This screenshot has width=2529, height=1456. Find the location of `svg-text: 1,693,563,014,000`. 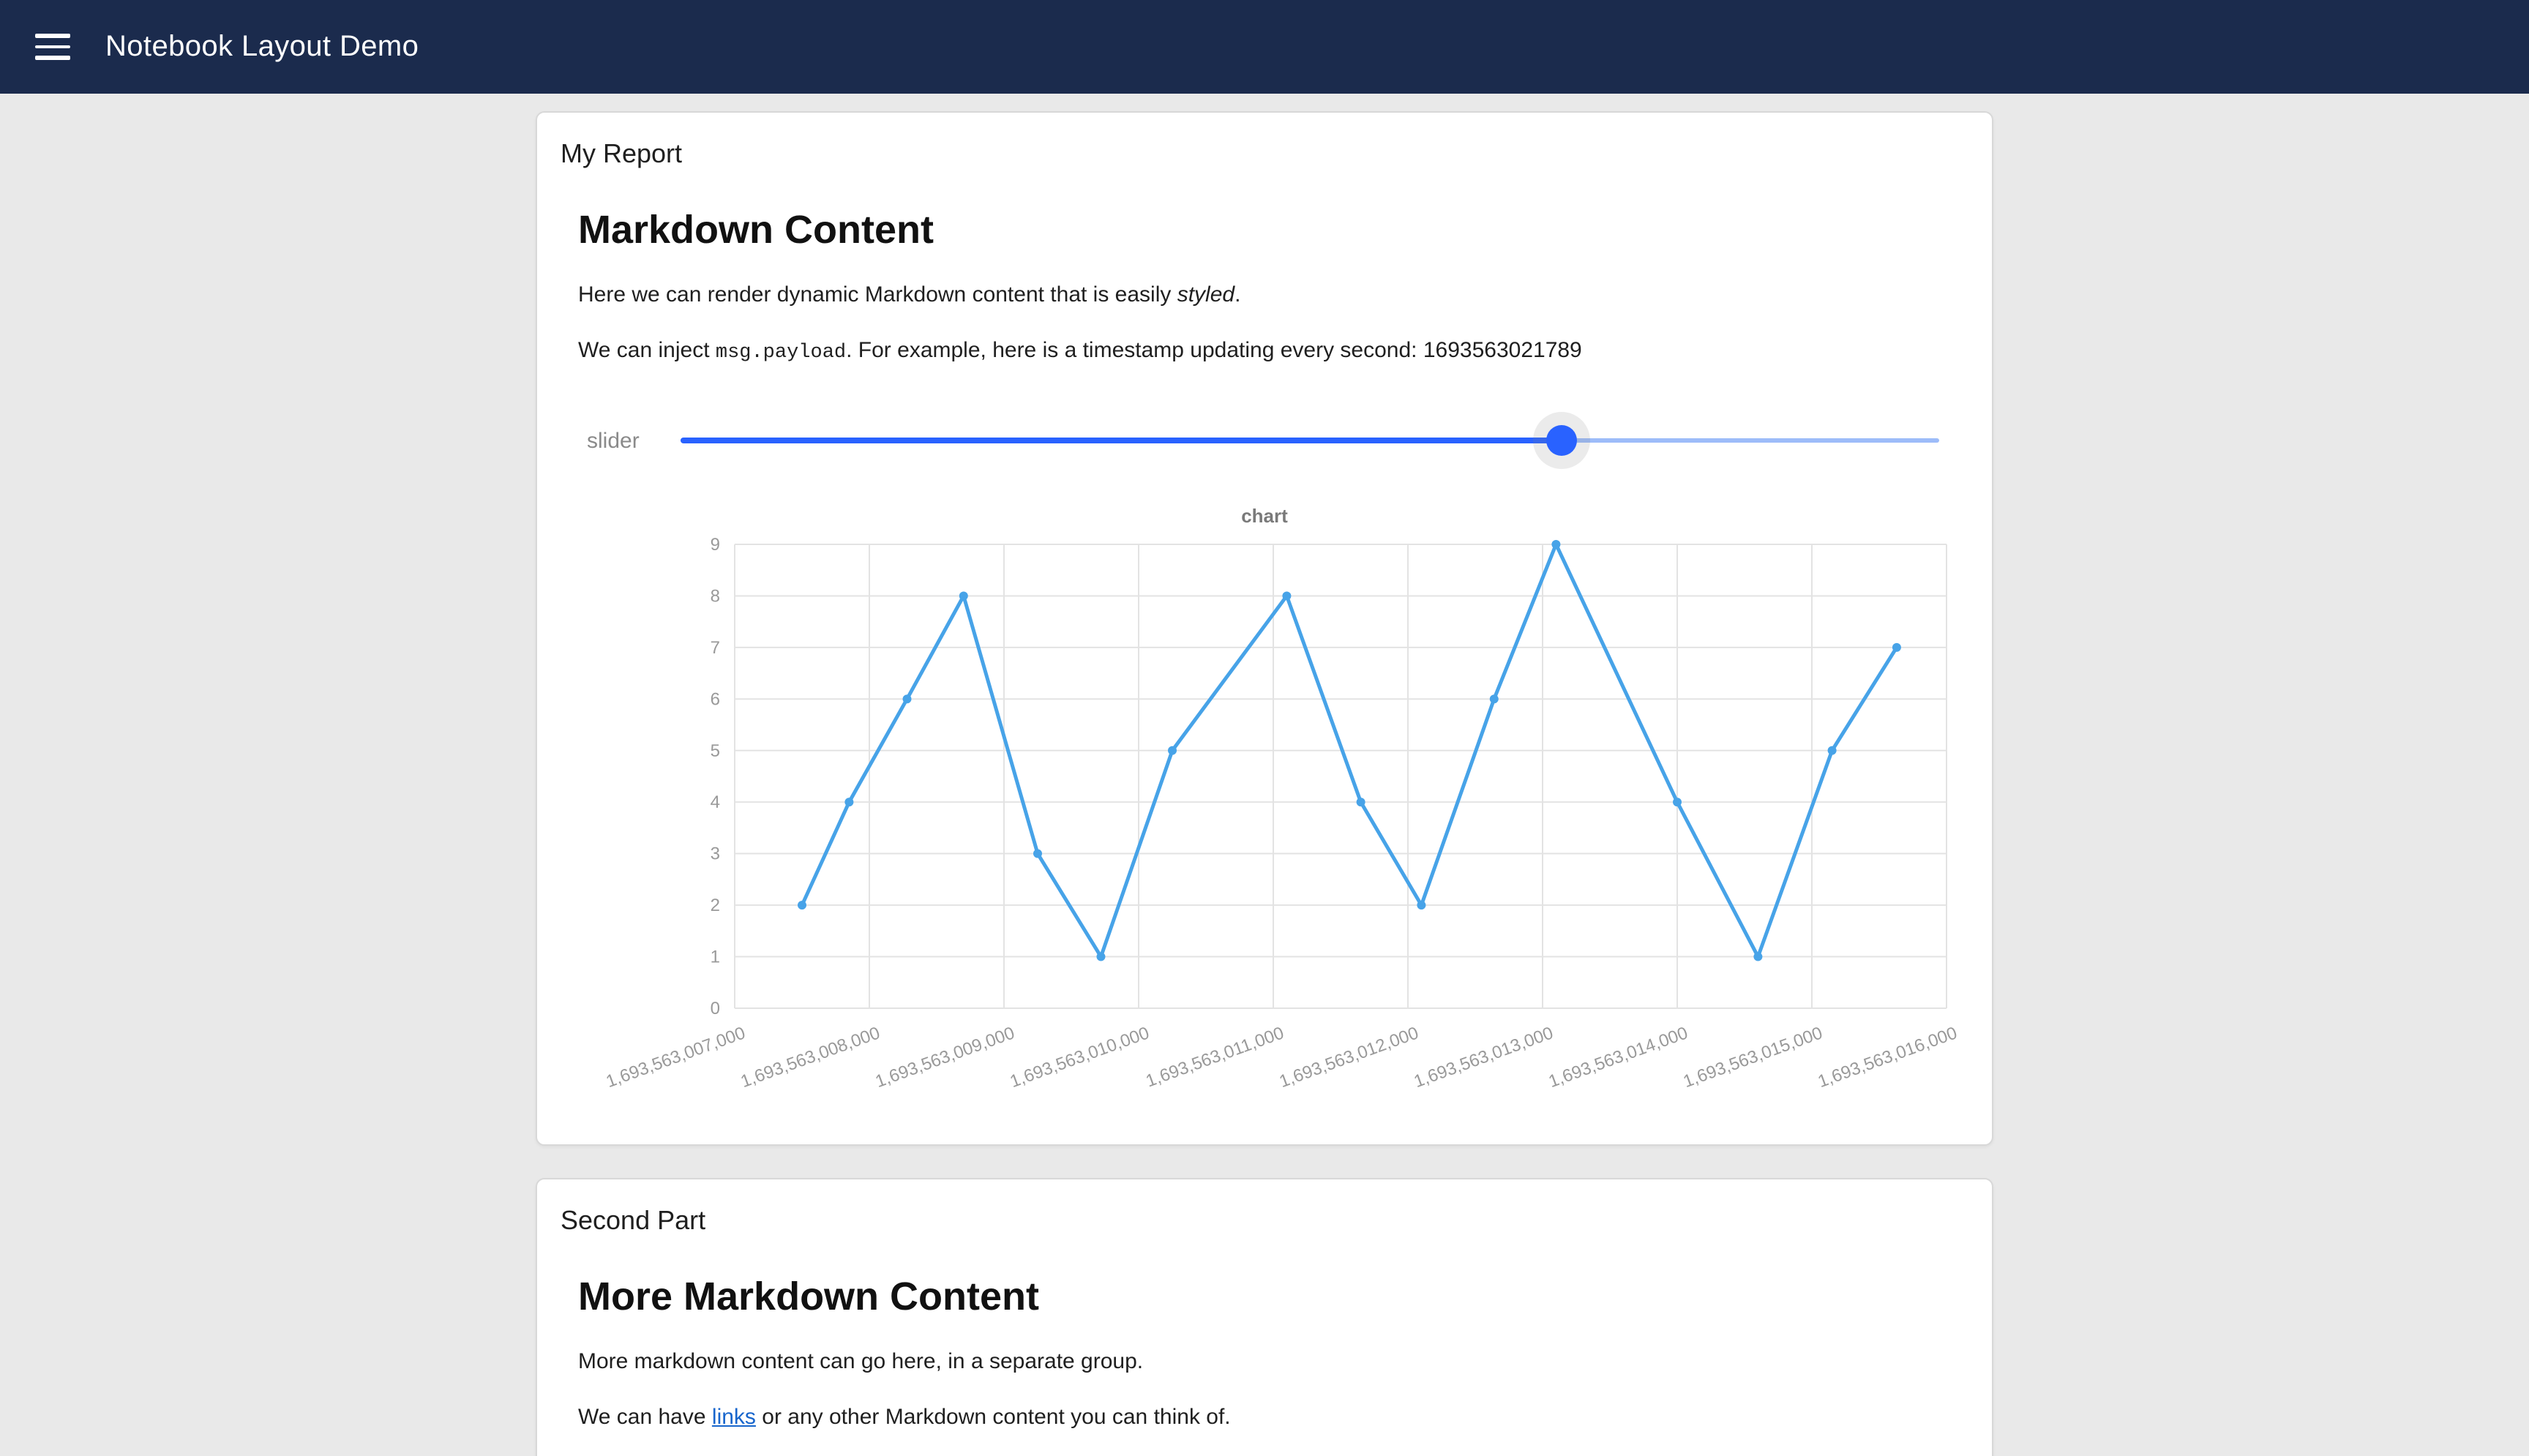

svg-text: 1,693,563,014,000 is located at coordinates (1618, 1058).